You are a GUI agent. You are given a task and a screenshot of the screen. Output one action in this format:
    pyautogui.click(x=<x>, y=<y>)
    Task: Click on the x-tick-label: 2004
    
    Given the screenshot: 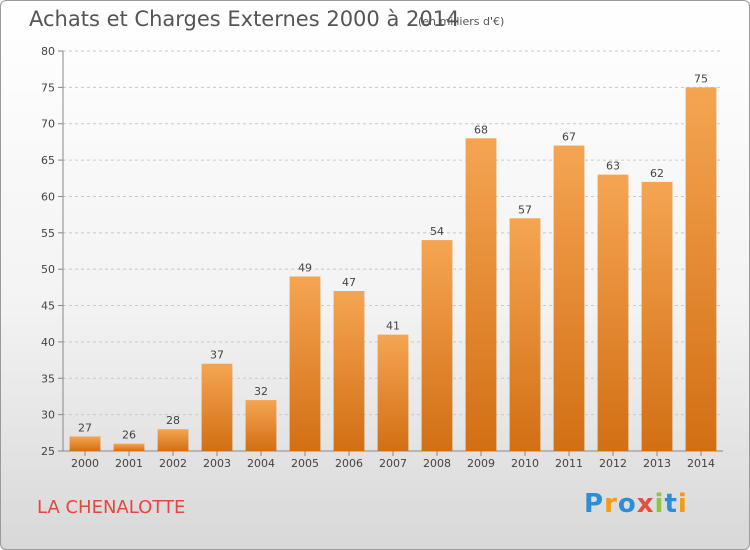 What is the action you would take?
    pyautogui.click(x=261, y=463)
    